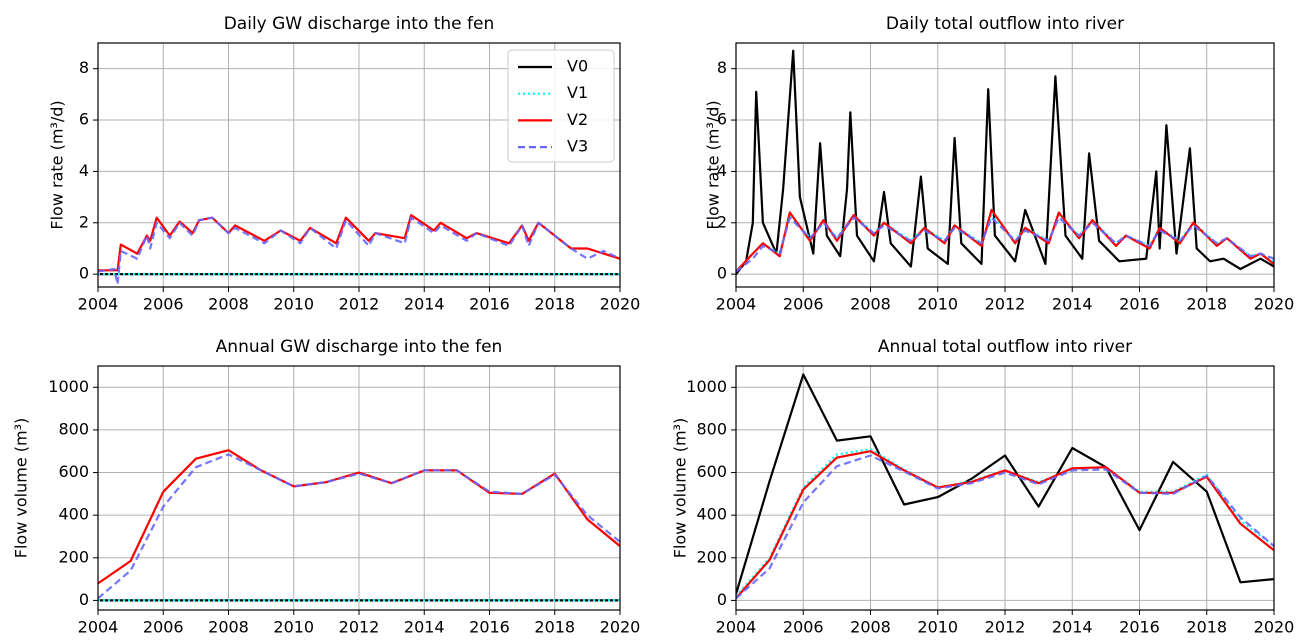 The width and height of the screenshot is (1299, 640). I want to click on chart-title: Annual total outflow into river, so click(1005, 347).